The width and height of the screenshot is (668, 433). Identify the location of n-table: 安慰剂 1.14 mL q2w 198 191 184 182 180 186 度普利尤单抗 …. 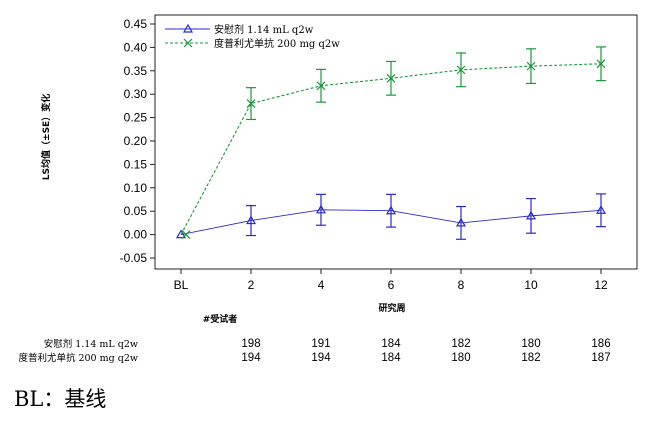
(314, 351).